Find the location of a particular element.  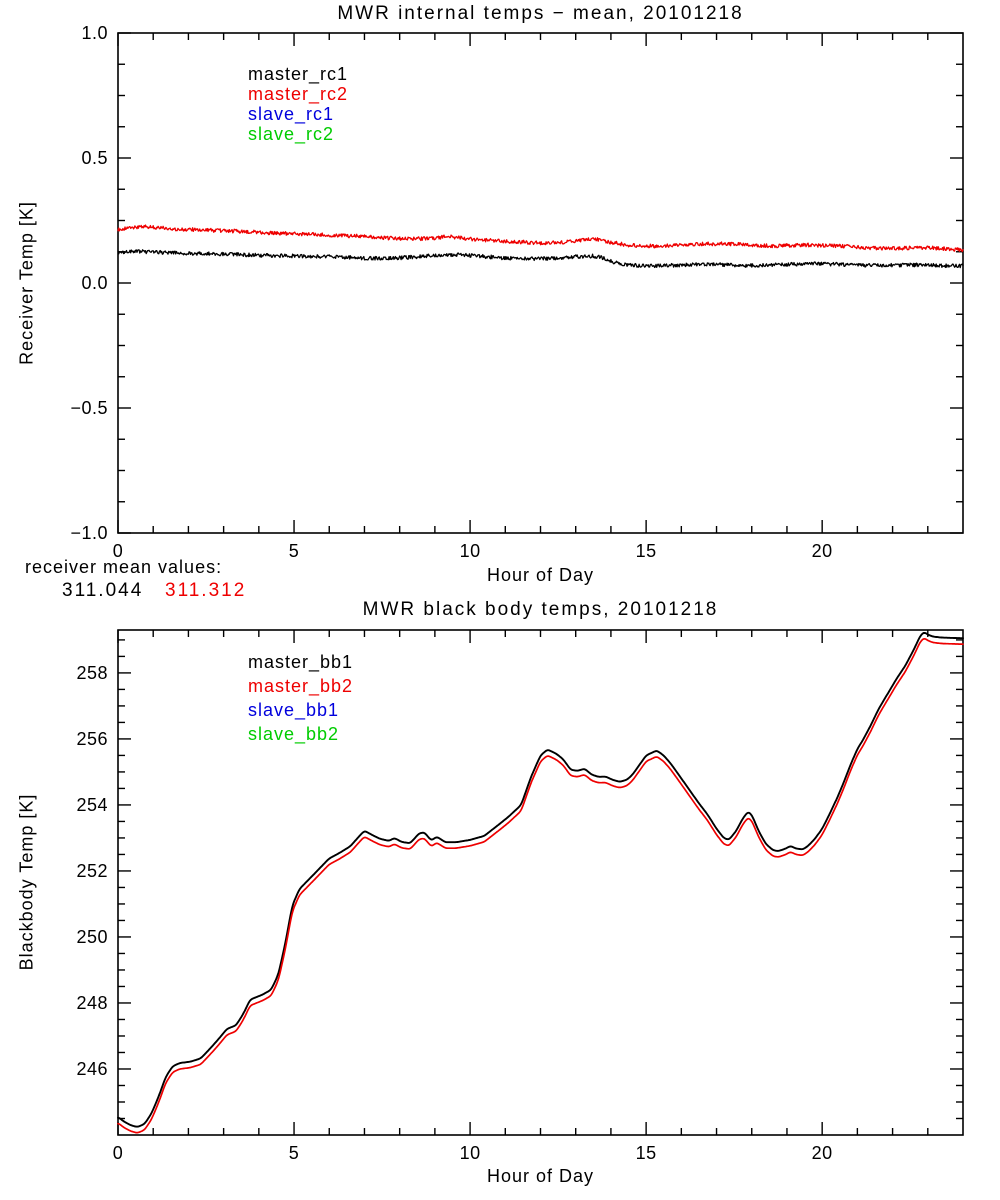

legend-label-slave-bb2: slave_bb2 is located at coordinates (294, 734).